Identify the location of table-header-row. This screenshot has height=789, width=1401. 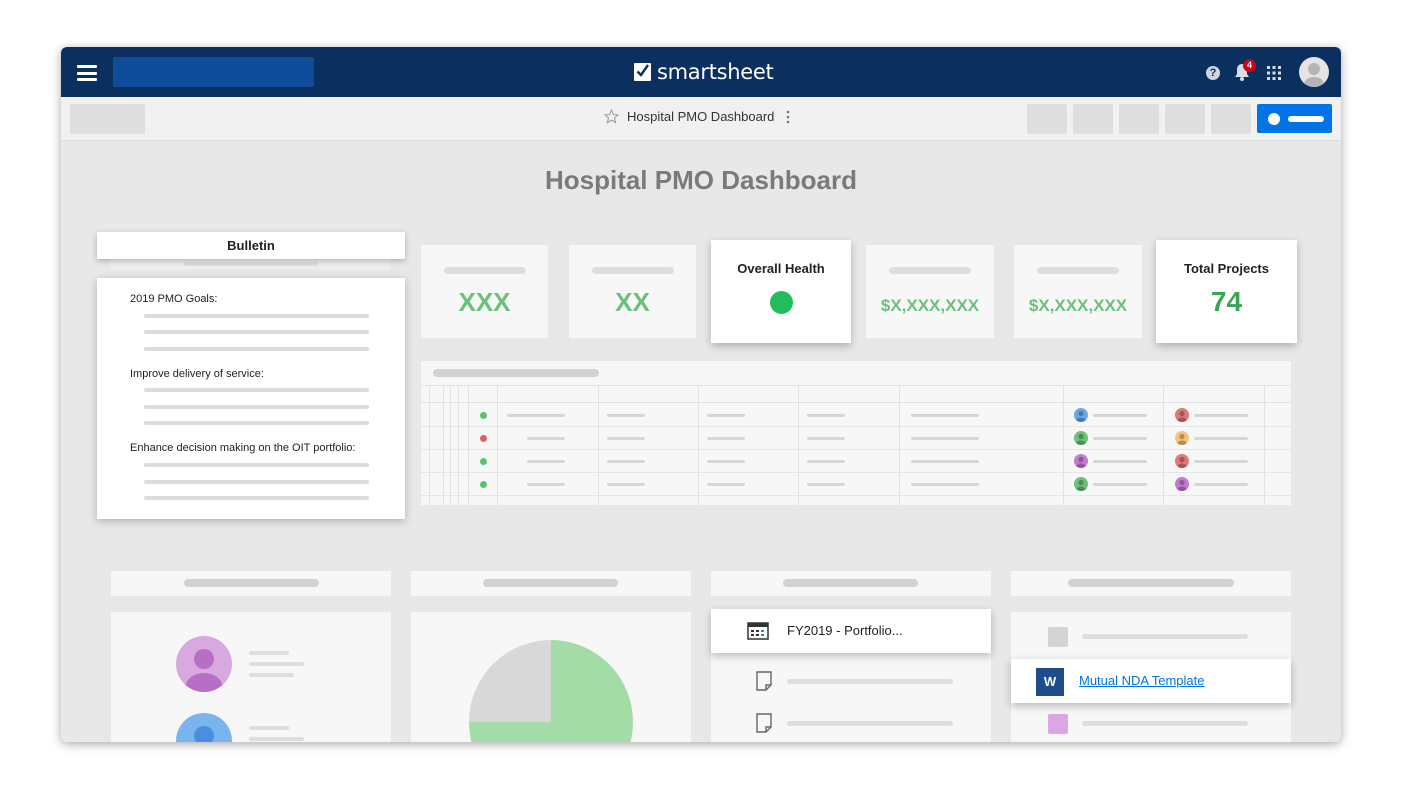
(856, 394).